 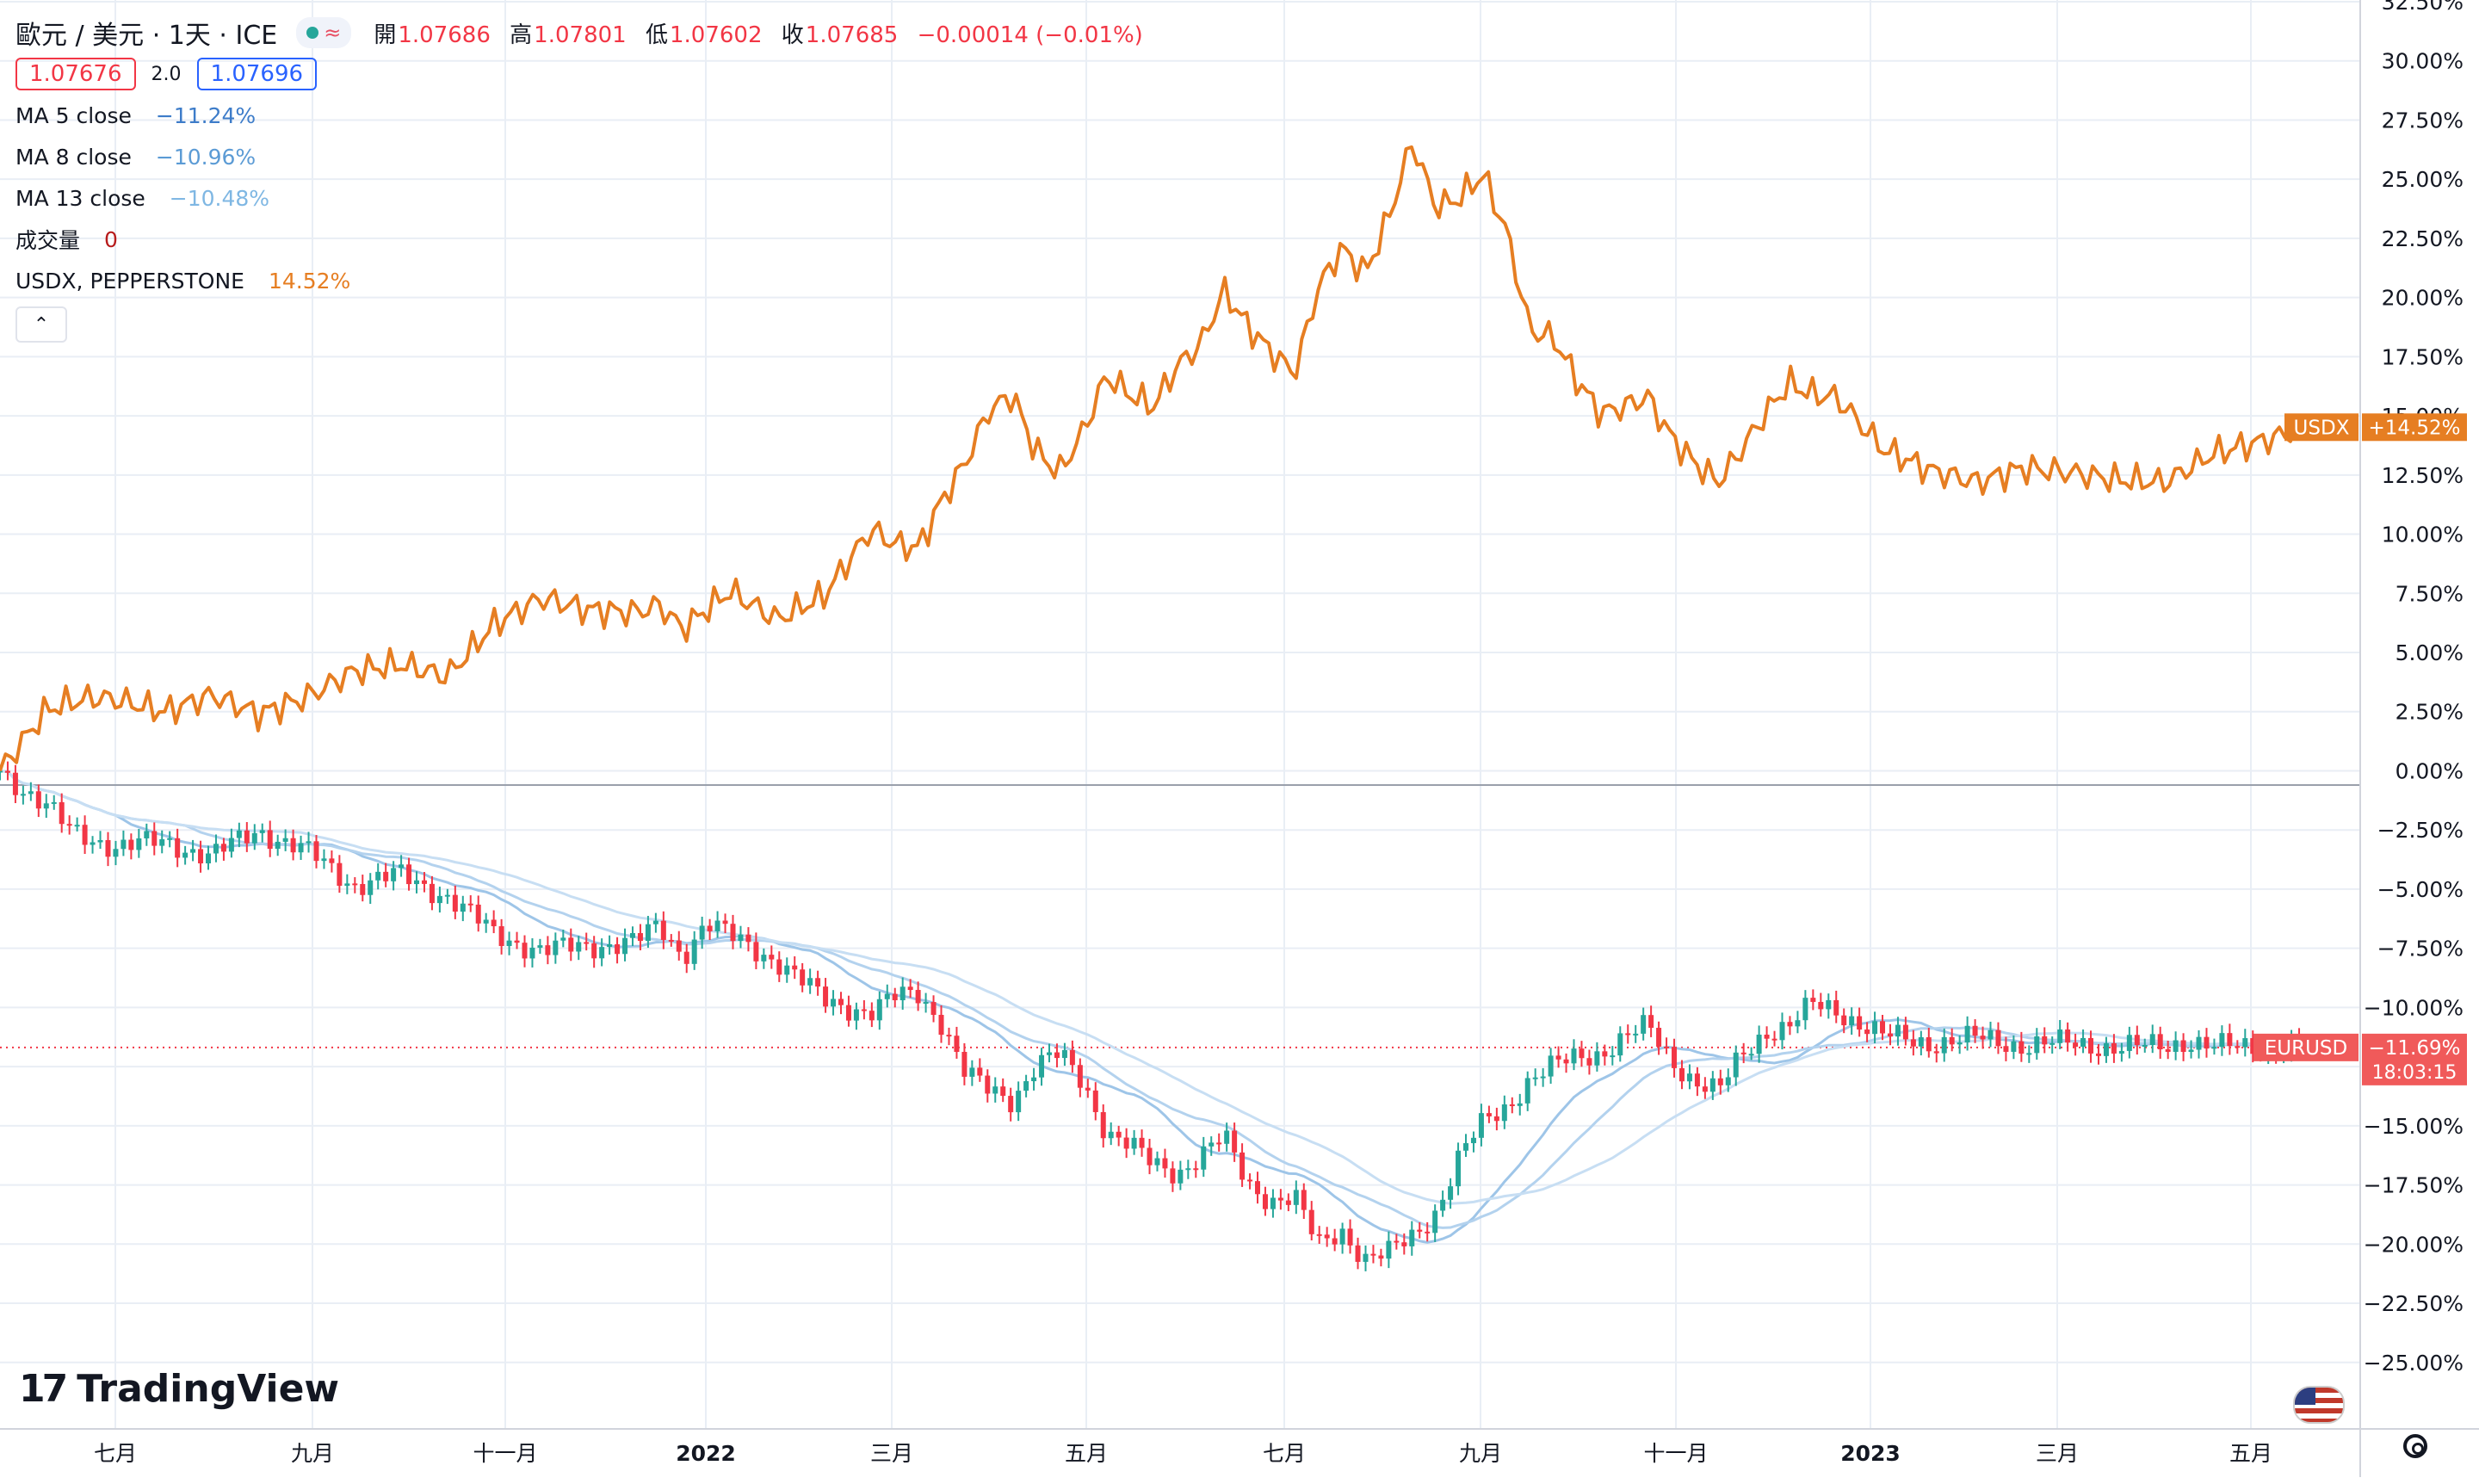 What do you see at coordinates (585, 198) in the screenshot?
I see `indicator-ma13: MA 13 close −10.48%` at bounding box center [585, 198].